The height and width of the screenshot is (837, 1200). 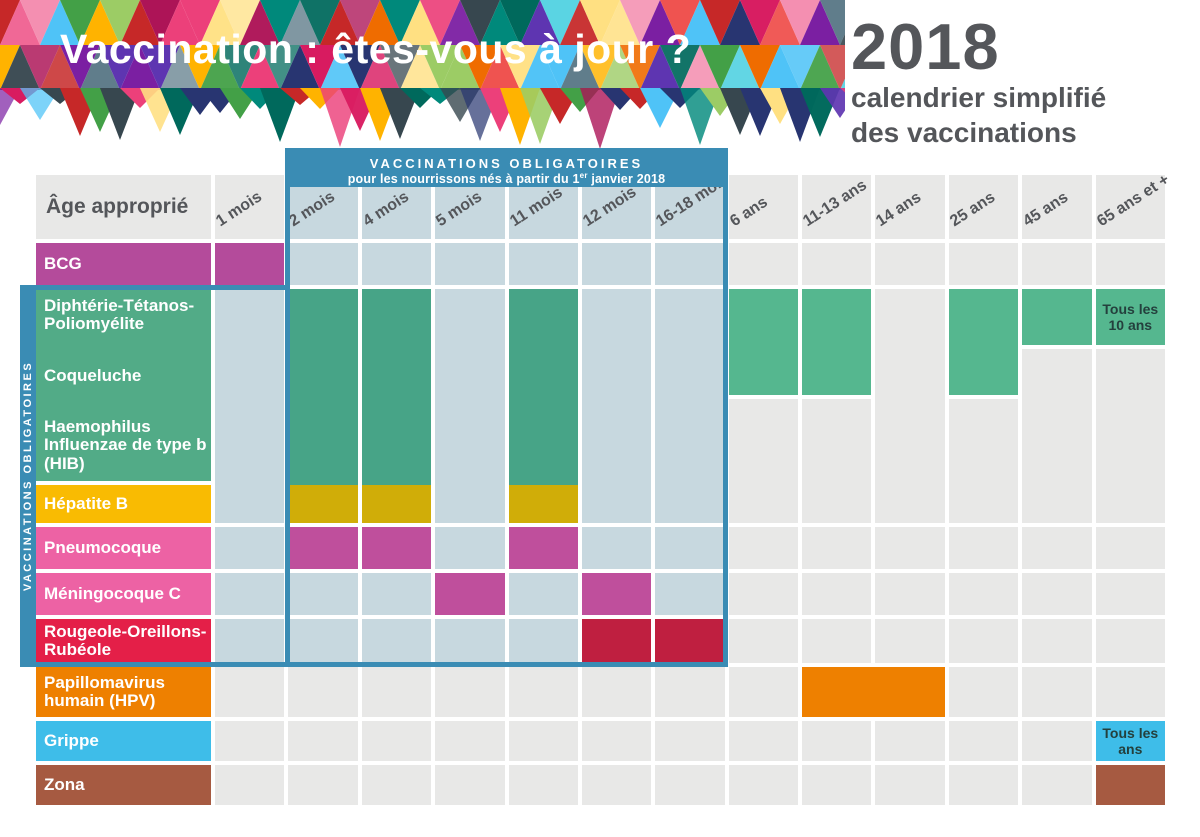 What do you see at coordinates (86, 503) in the screenshot?
I see `vaccine-name: Hépatite B` at bounding box center [86, 503].